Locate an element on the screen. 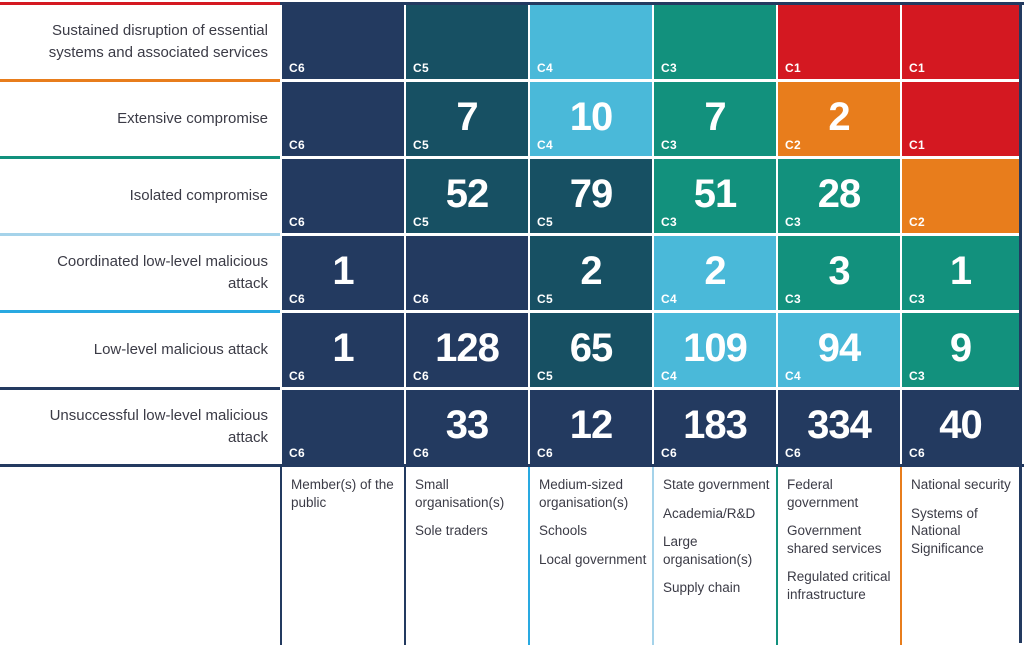  cell-count: 40 is located at coordinates (960, 424).